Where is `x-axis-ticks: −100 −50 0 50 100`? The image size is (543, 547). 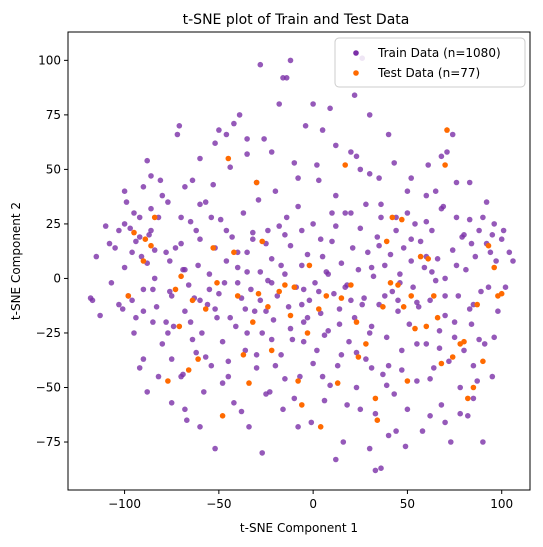
x-axis-ticks: −100 −50 0 50 100 is located at coordinates (310, 500).